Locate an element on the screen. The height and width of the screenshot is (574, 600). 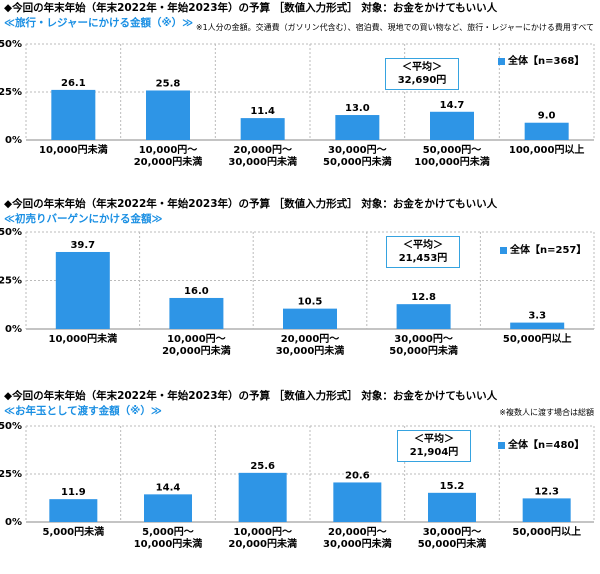
data-label: 16.0 is located at coordinates (196, 291).